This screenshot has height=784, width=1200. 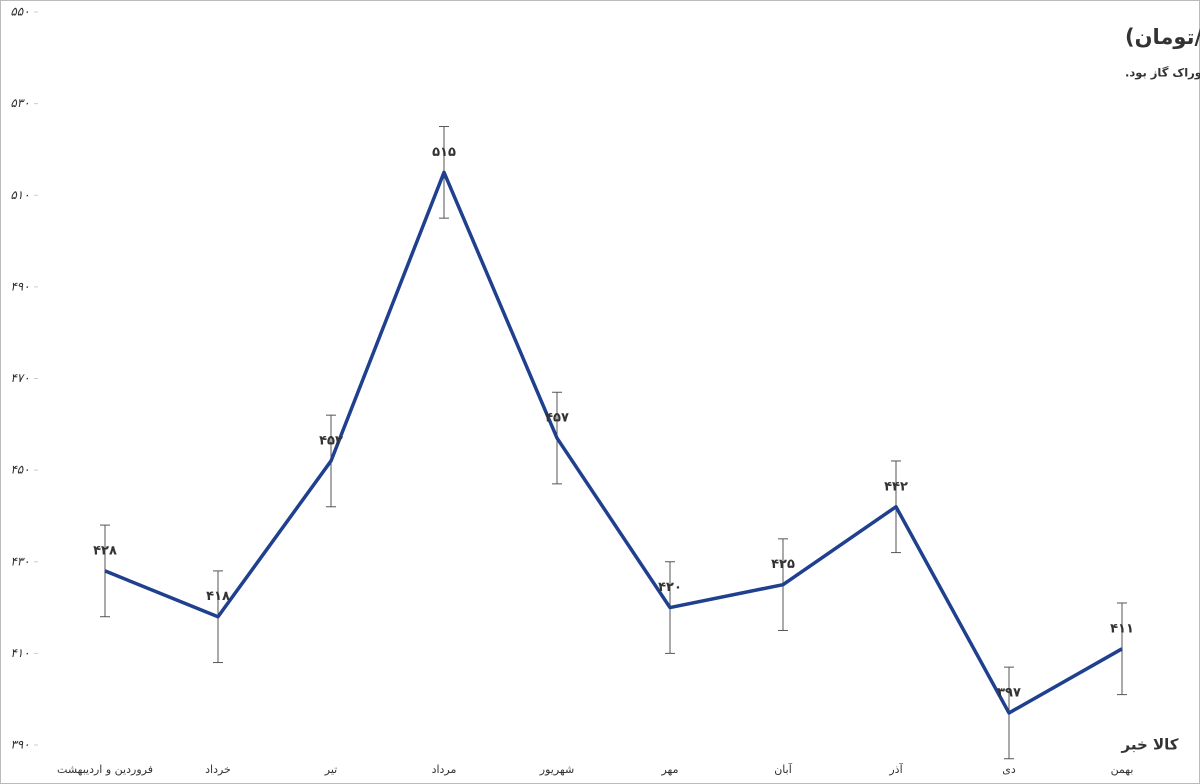 What do you see at coordinates (19, 561) in the screenshot?
I see `y-tick-label: ۴۳۰` at bounding box center [19, 561].